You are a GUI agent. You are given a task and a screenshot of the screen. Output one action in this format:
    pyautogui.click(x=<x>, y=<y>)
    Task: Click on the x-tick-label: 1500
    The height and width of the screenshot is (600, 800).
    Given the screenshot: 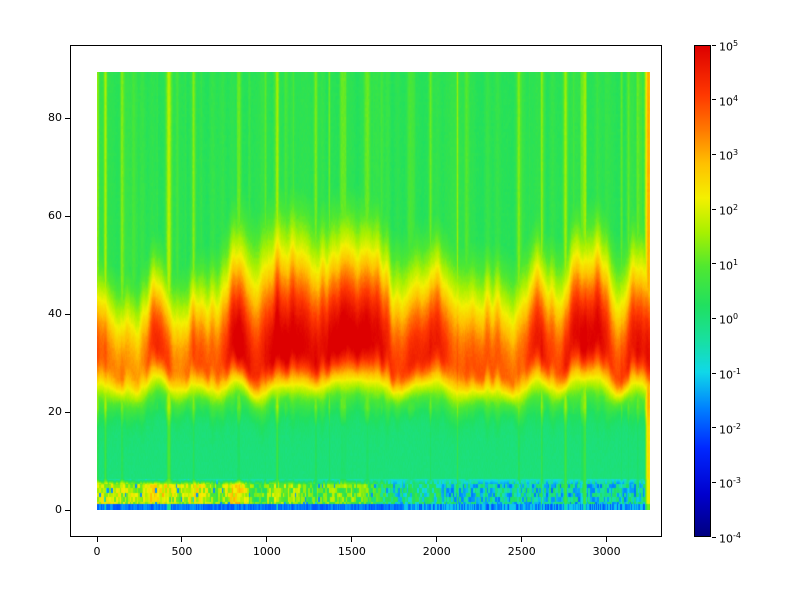 What is the action you would take?
    pyautogui.click(x=351, y=551)
    